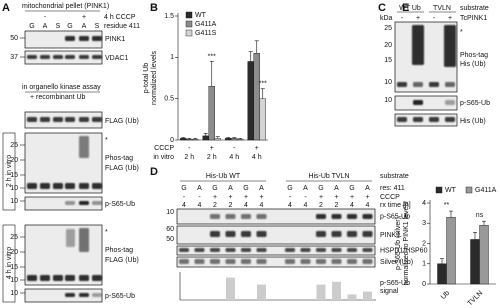  What do you see at coordinates (447, 205) in the screenshot?
I see `significance: **` at bounding box center [447, 205].